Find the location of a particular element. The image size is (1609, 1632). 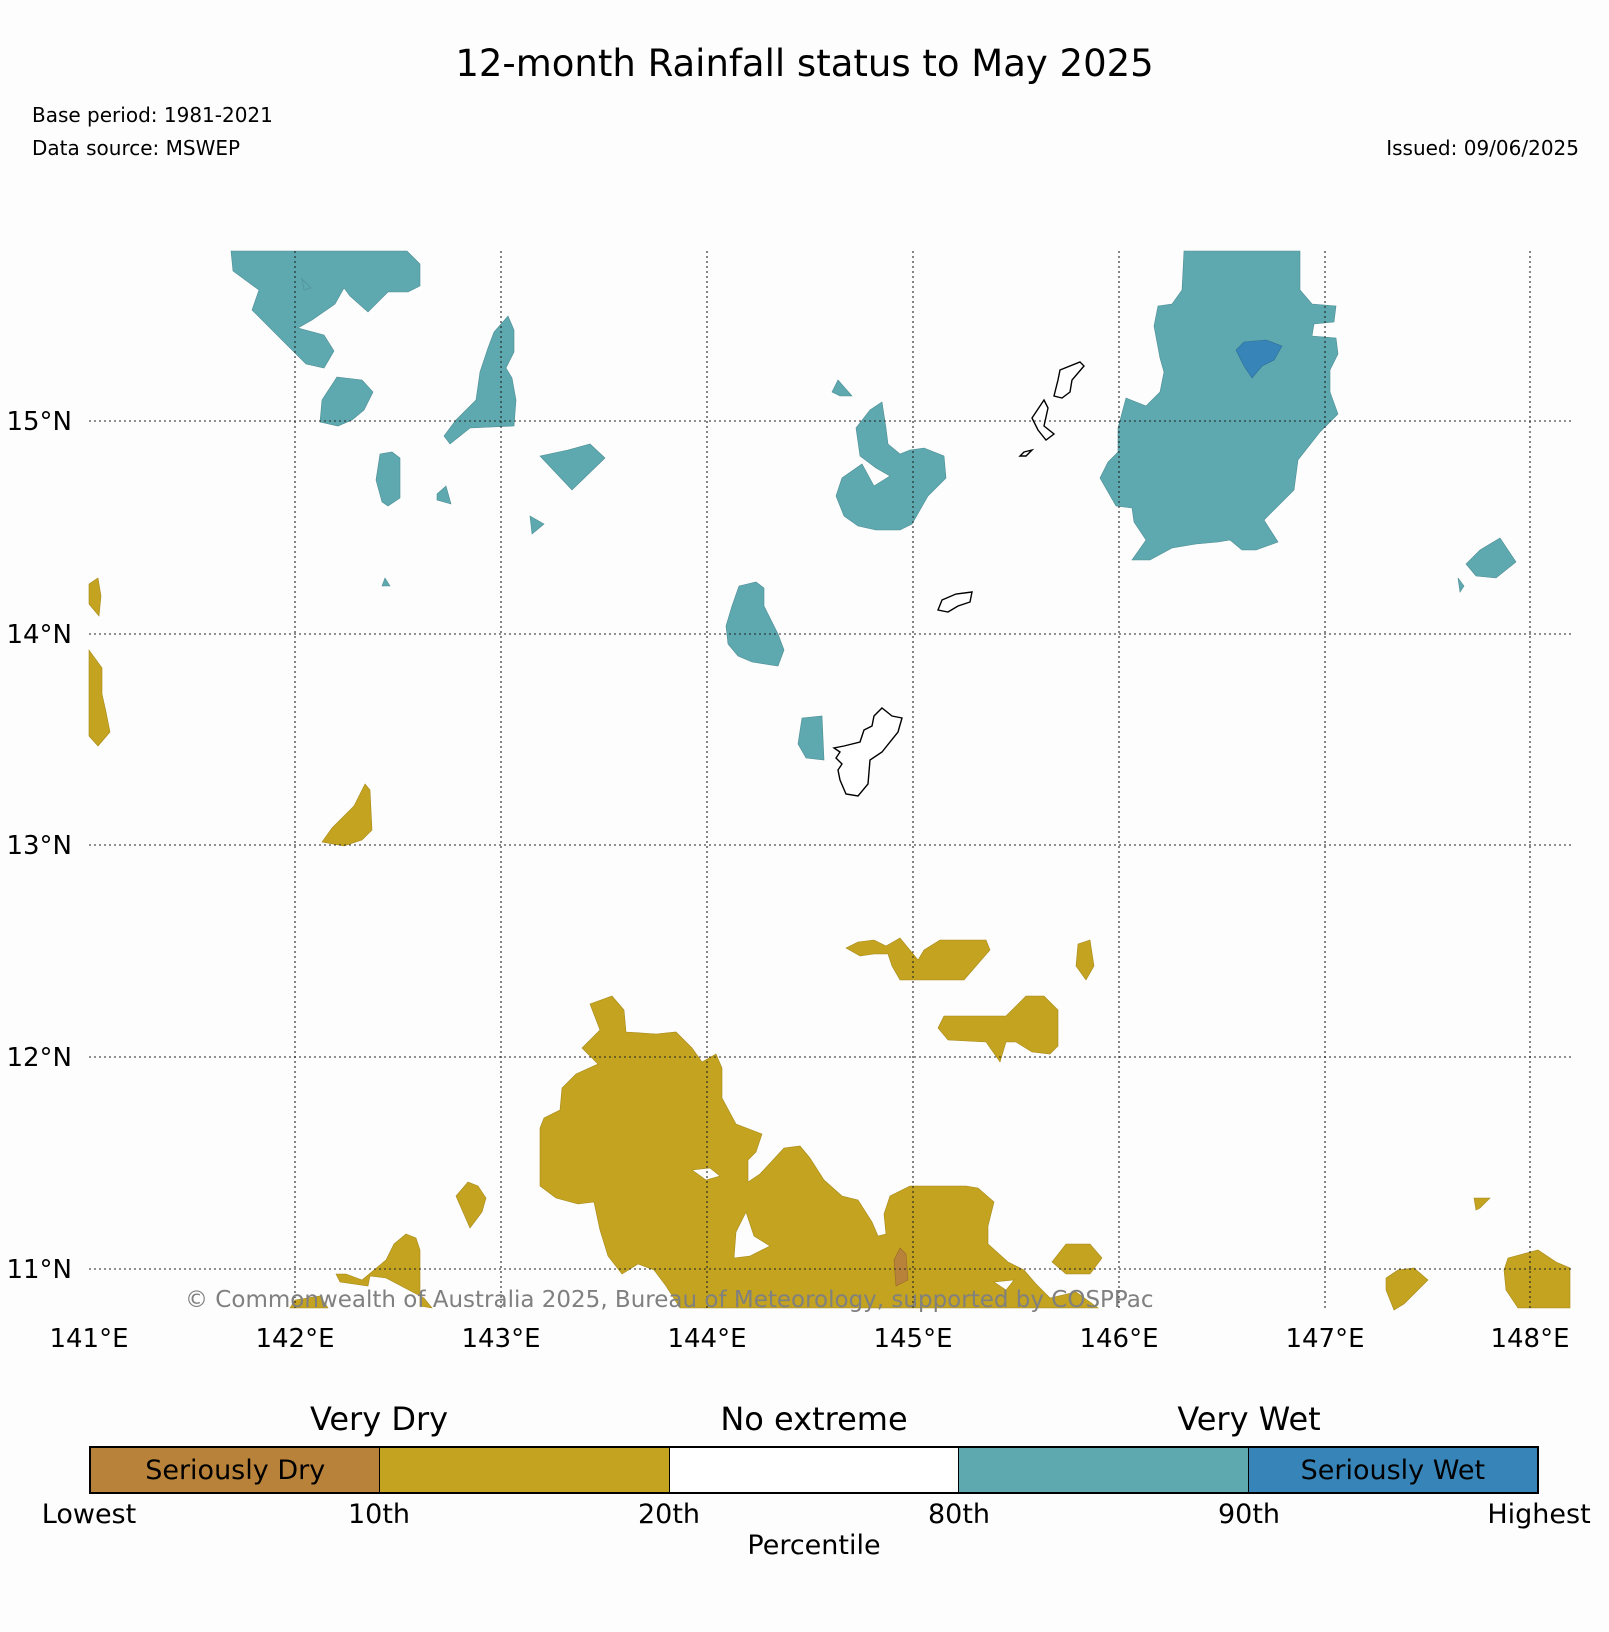

legend-group-very-wet: Very Wet is located at coordinates (1249, 1419).